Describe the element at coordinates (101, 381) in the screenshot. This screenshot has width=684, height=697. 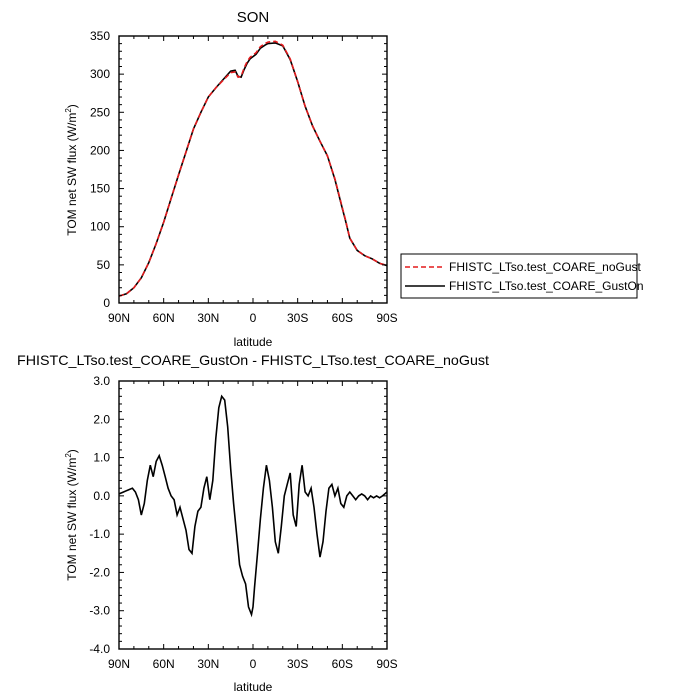
I see `y-tick-label: 3.0` at that location.